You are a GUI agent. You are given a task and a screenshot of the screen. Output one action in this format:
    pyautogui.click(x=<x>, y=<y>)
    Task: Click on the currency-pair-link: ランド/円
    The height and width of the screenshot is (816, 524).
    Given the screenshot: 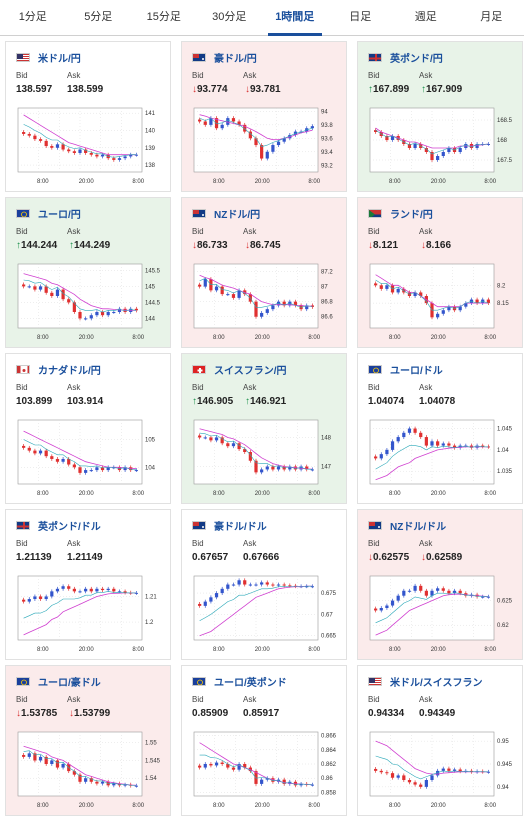 What is the action you would take?
    pyautogui.click(x=400, y=213)
    